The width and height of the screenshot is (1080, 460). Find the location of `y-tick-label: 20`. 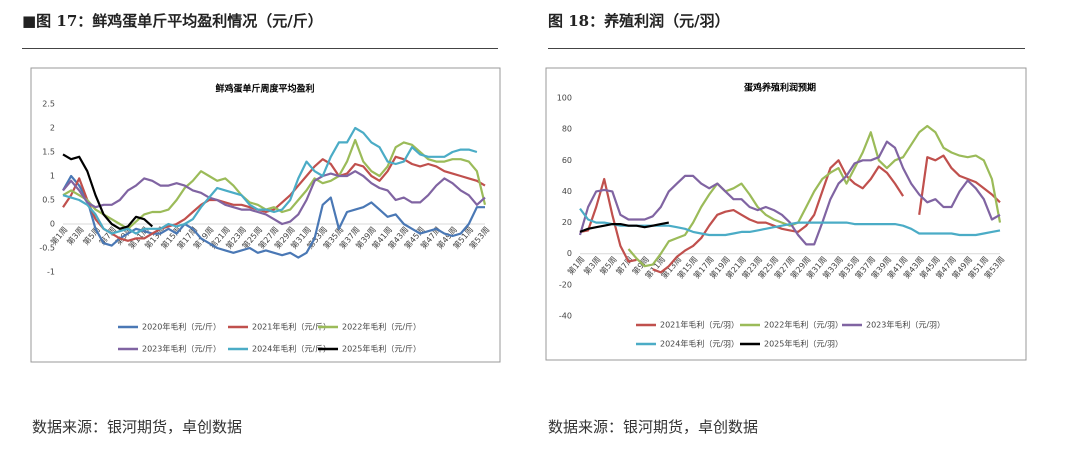

y-tick-label: 20 is located at coordinates (567, 222).